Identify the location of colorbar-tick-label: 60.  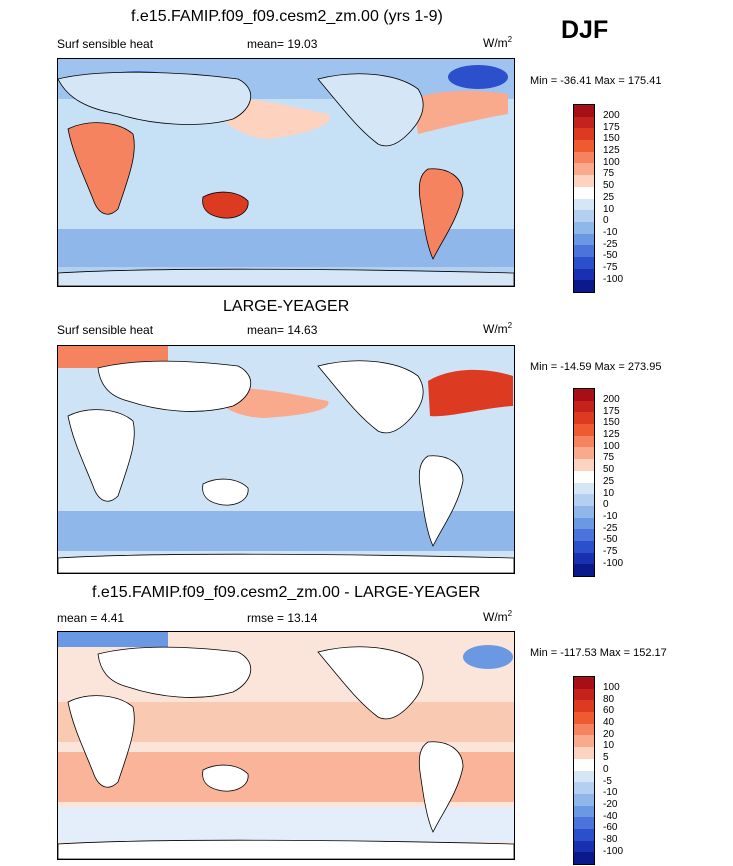
(609, 711).